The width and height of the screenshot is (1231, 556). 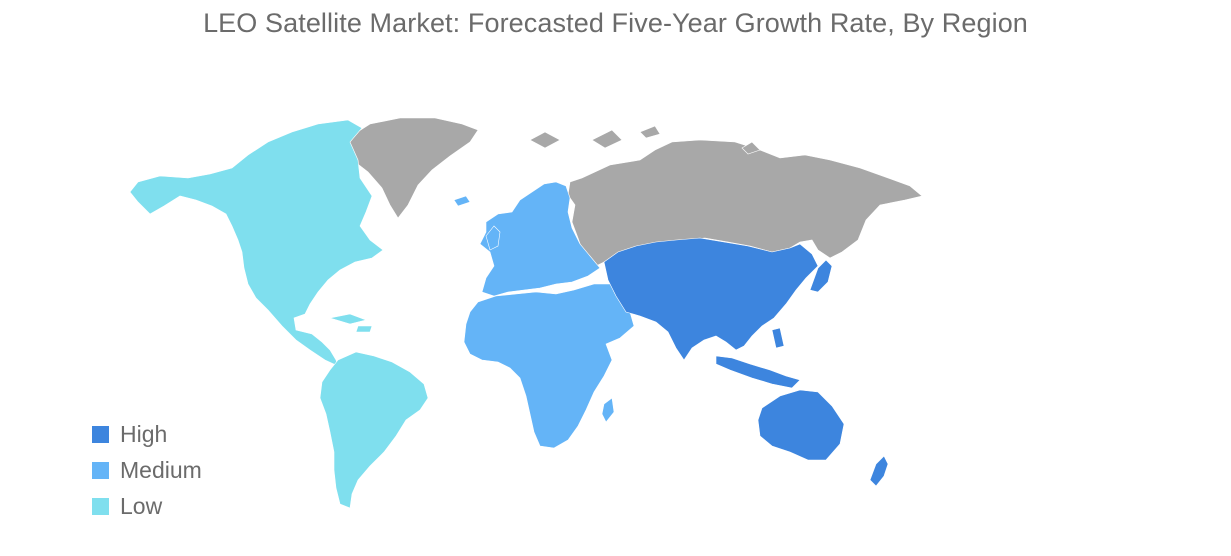 What do you see at coordinates (411, 168) in the screenshot?
I see `region-greenland` at bounding box center [411, 168].